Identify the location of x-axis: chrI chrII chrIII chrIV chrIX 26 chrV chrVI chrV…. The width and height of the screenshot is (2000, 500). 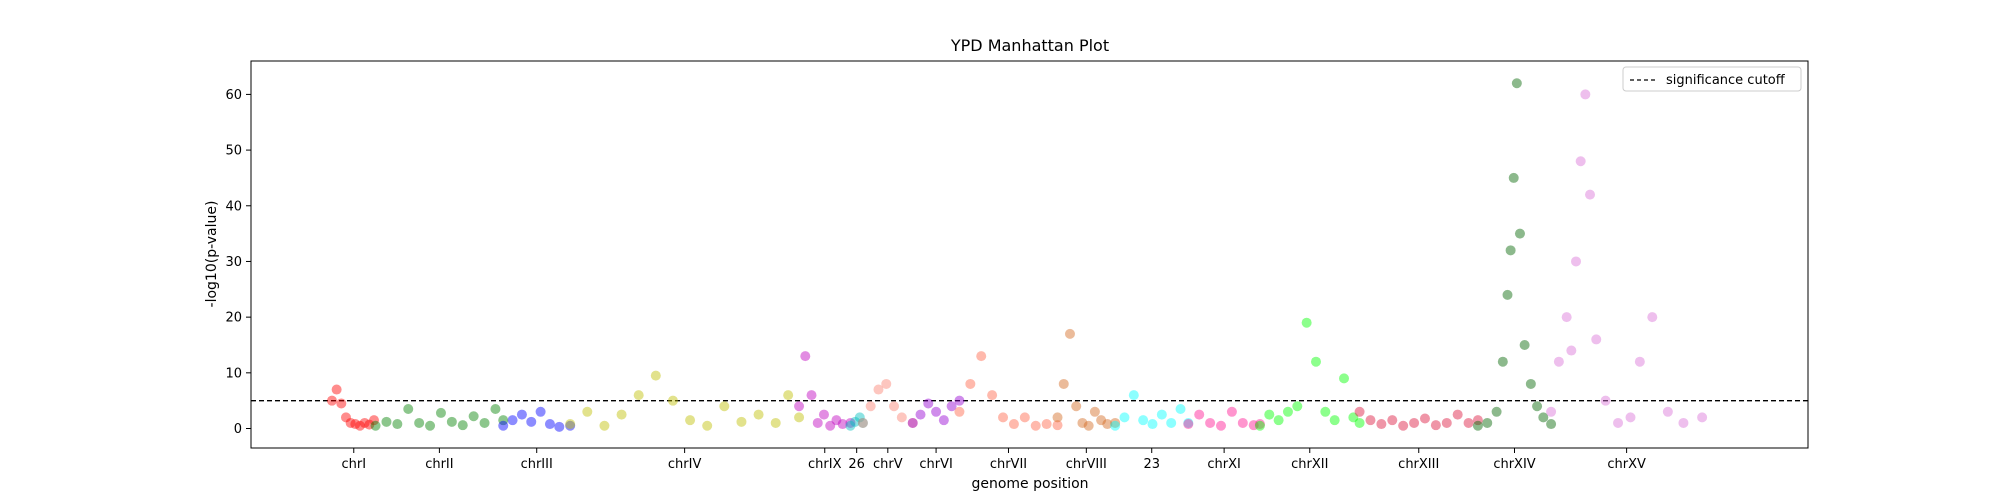
(993, 460).